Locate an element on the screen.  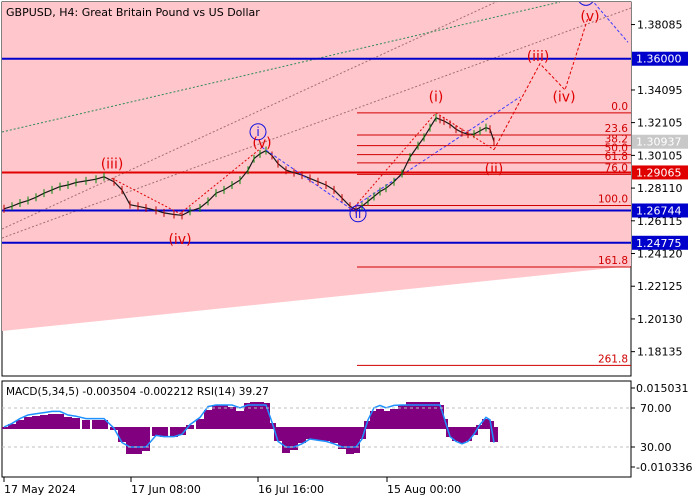
price-tick-label: 1.38085 is located at coordinates (660, 25).